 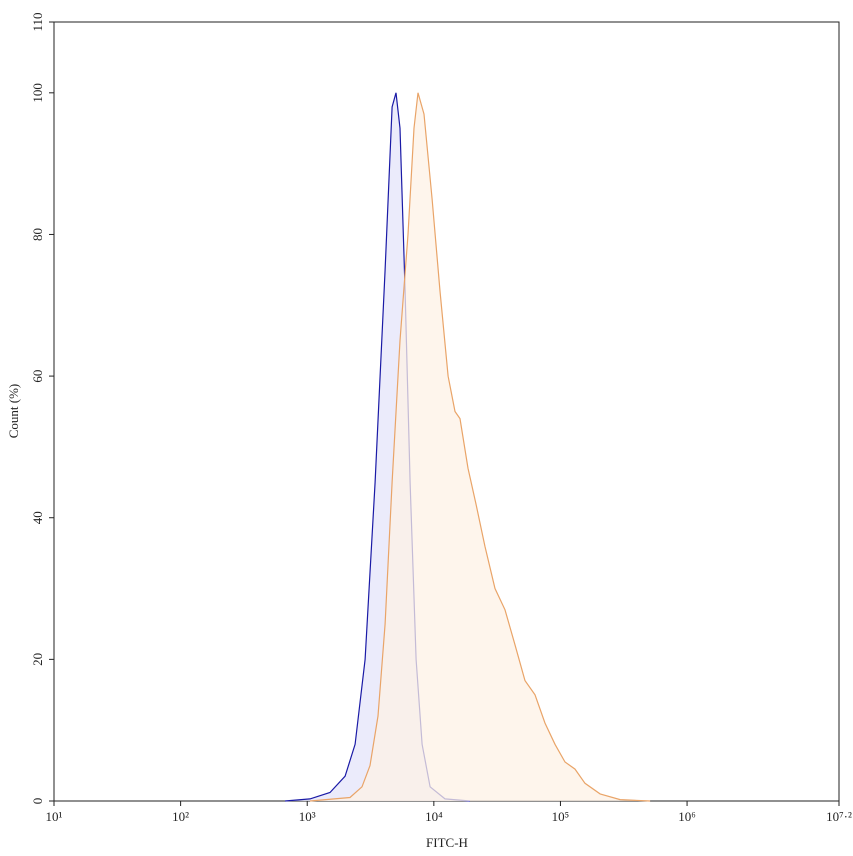 What do you see at coordinates (180, 816) in the screenshot?
I see `x-tick-label: 10²` at bounding box center [180, 816].